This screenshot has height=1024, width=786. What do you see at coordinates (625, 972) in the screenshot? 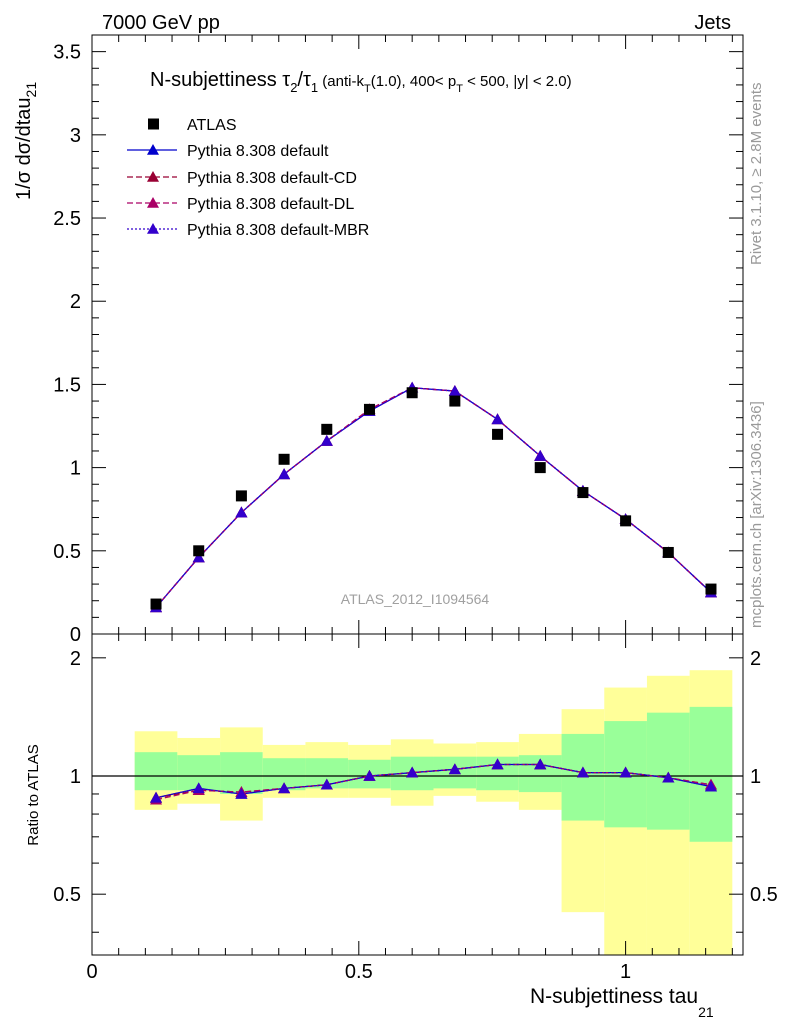
I see `x-tick-label: 1` at bounding box center [625, 972].